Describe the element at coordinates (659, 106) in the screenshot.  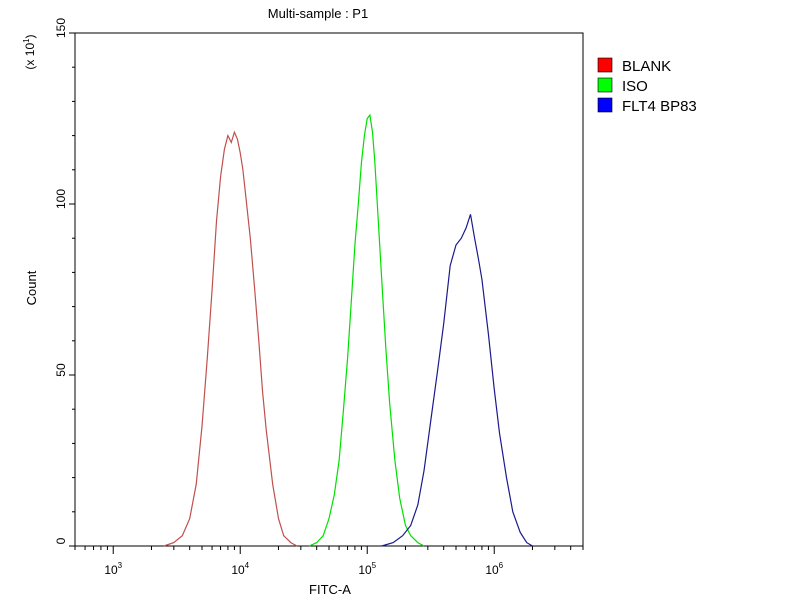
I see `legend-label: FLT4 BP83` at that location.